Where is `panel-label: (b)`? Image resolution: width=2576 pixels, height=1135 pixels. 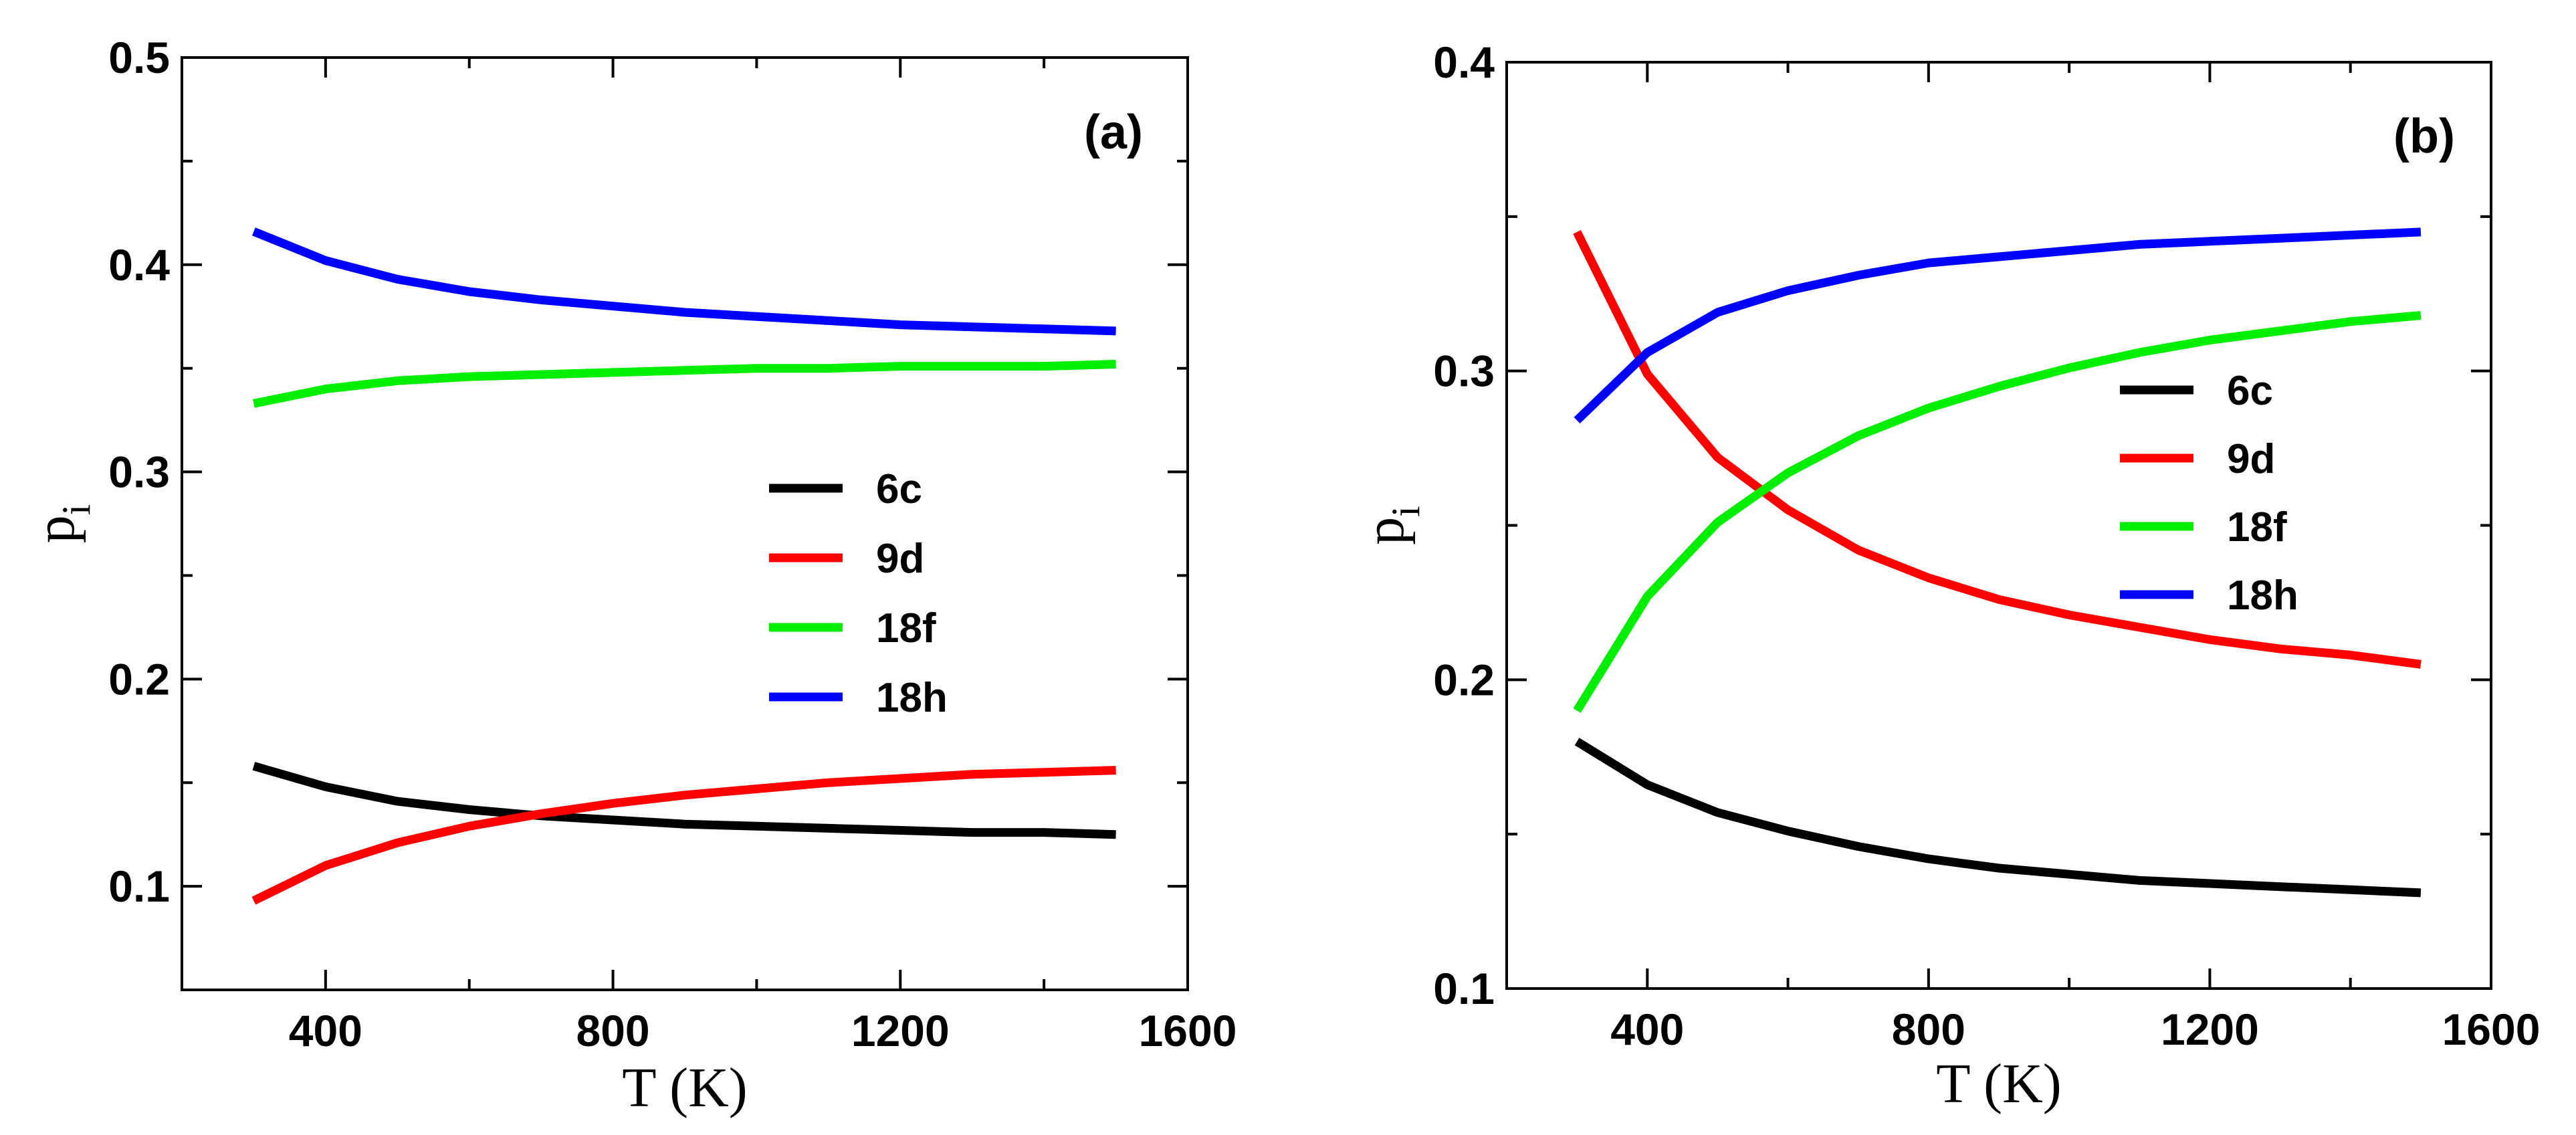
panel-label: (b) is located at coordinates (2424, 136).